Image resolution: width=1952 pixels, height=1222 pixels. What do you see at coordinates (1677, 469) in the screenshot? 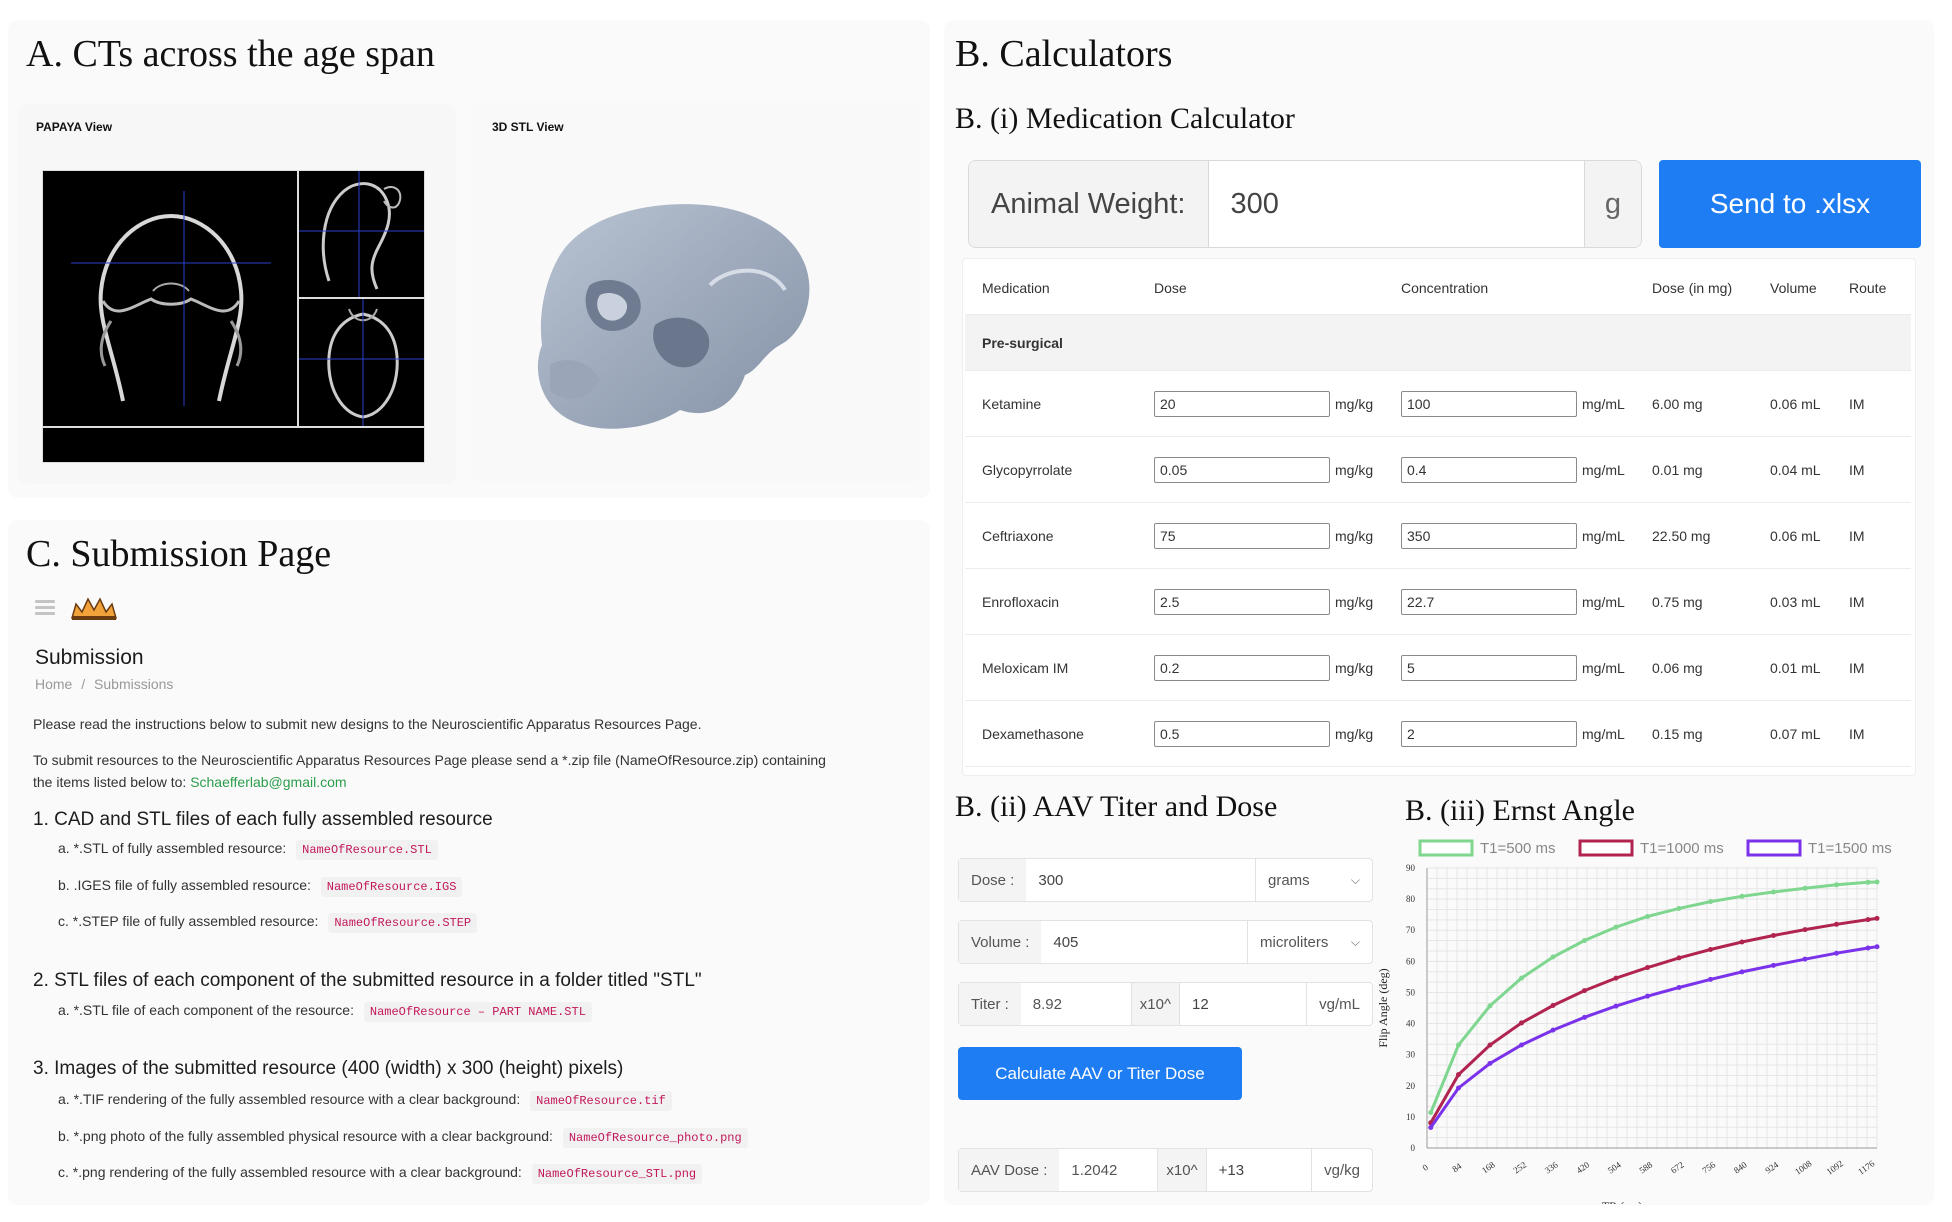
I see `dose-mg-value: 0.01 mg` at bounding box center [1677, 469].